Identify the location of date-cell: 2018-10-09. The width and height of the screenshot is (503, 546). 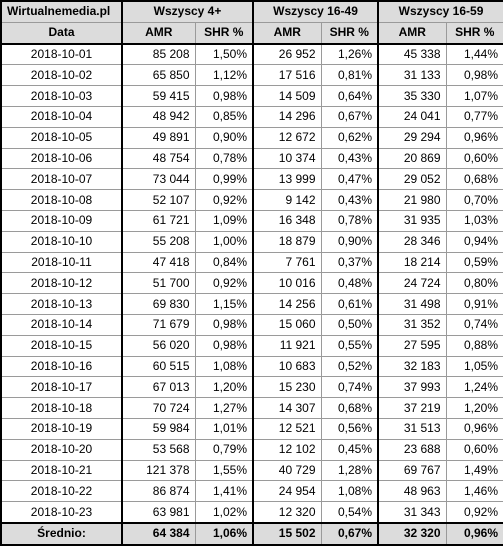
(61, 220).